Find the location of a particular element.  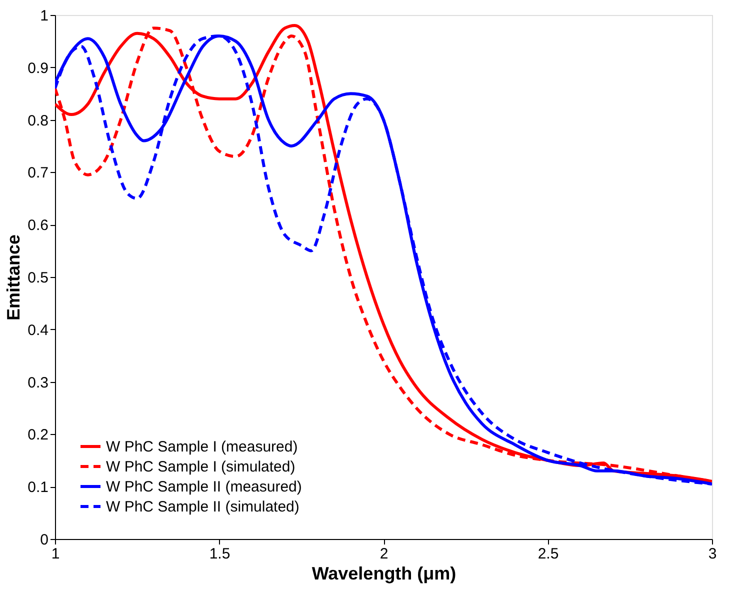

legend-label: W PhC Sample I (simulated) is located at coordinates (201, 467).